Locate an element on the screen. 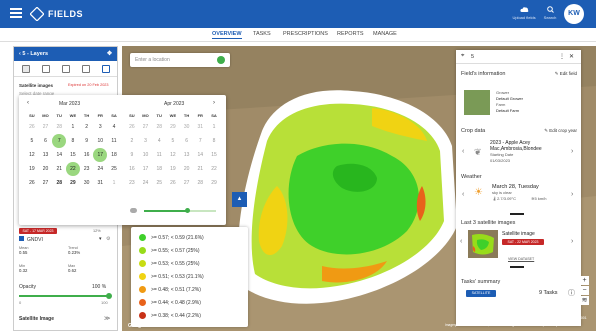 This screenshot has width=596, height=331. sat-prev-icon: ‹ is located at coordinates (461, 241).